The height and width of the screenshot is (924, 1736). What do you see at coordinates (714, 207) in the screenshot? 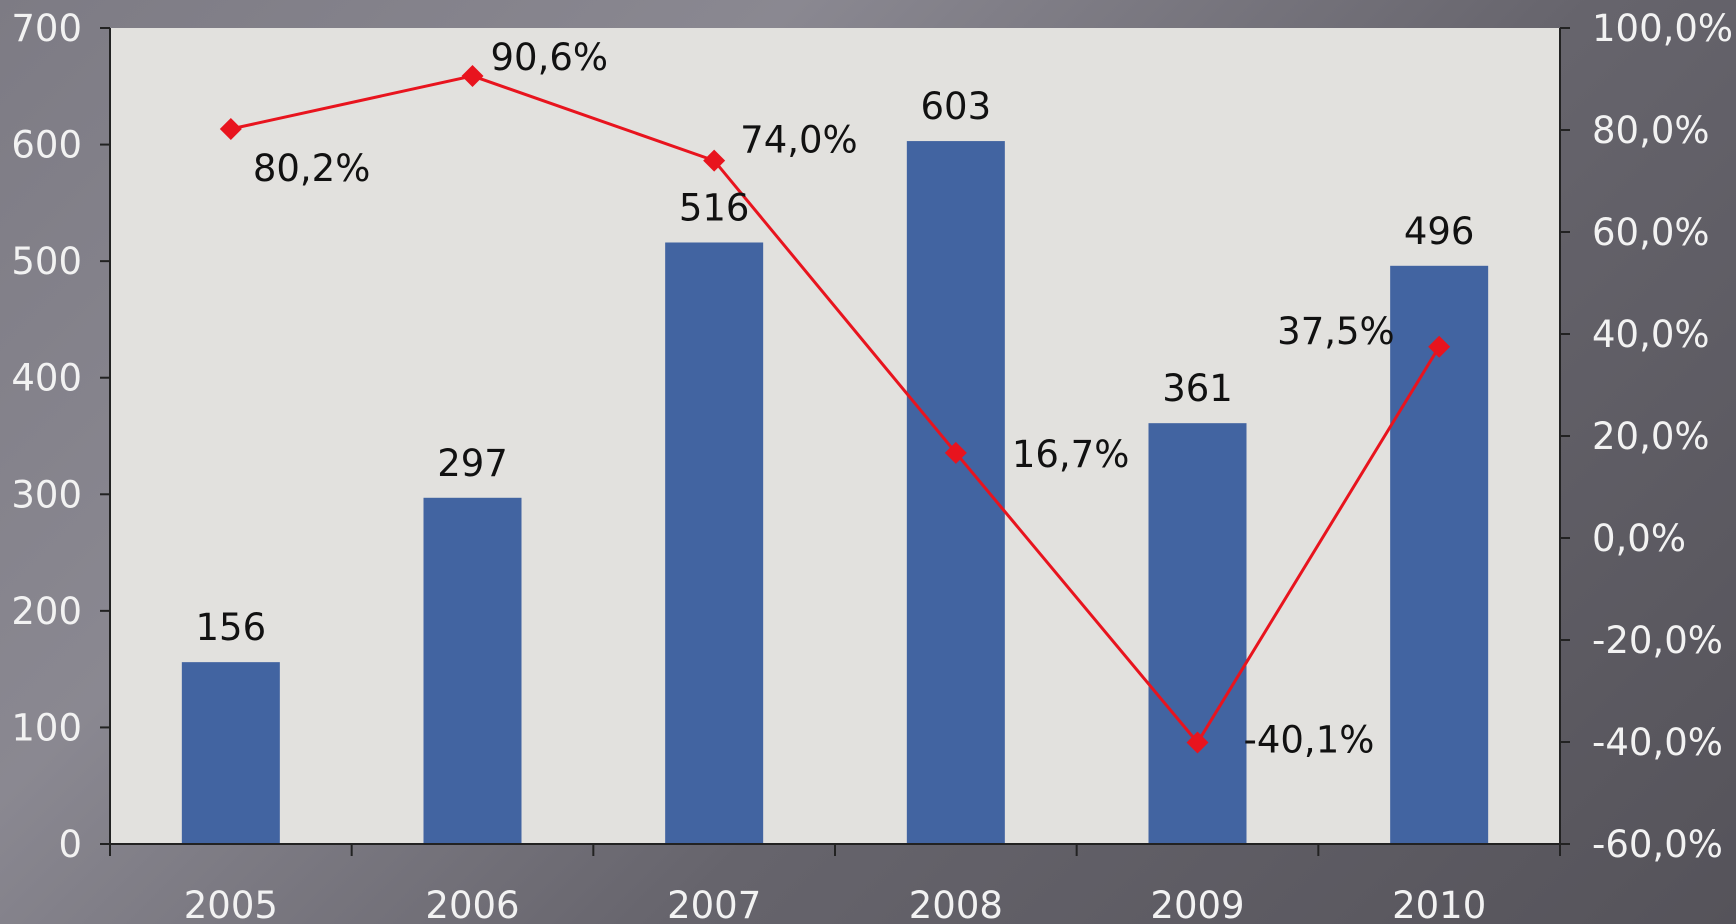
I see `bar-value-label: 516` at bounding box center [714, 207].